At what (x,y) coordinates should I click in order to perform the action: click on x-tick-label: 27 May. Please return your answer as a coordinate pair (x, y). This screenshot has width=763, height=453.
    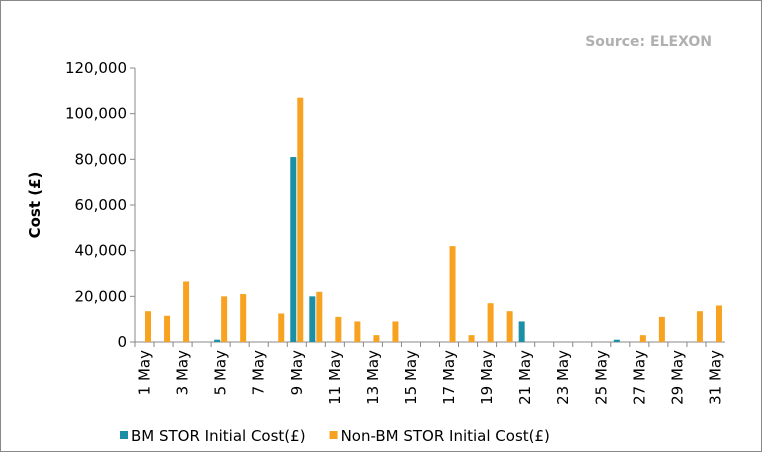
    Looking at the image, I should click on (639, 377).